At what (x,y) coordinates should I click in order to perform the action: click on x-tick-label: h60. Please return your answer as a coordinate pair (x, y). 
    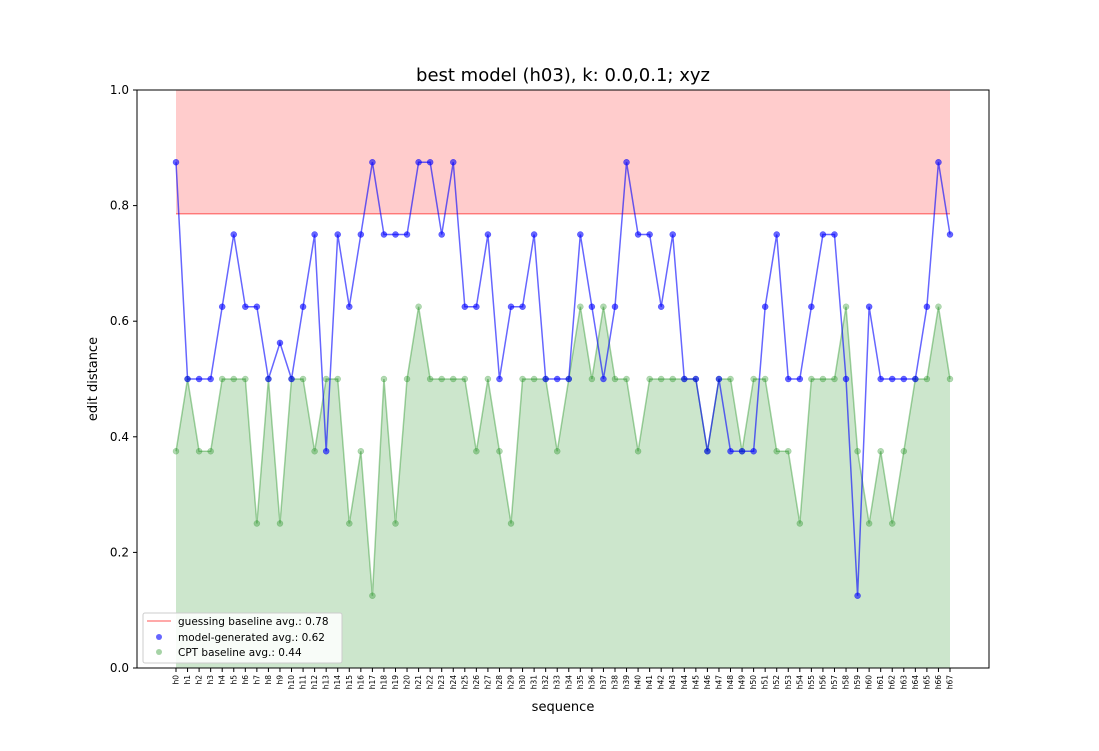
    Looking at the image, I should click on (869, 682).